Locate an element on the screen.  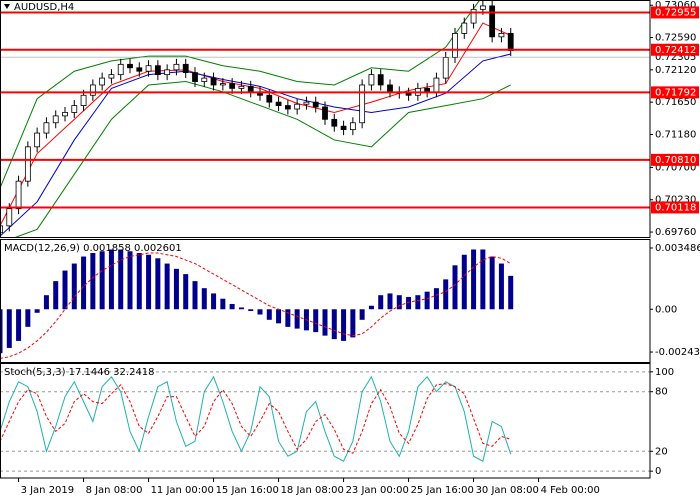
y-tick-label: 0.72590 is located at coordinates (675, 38).